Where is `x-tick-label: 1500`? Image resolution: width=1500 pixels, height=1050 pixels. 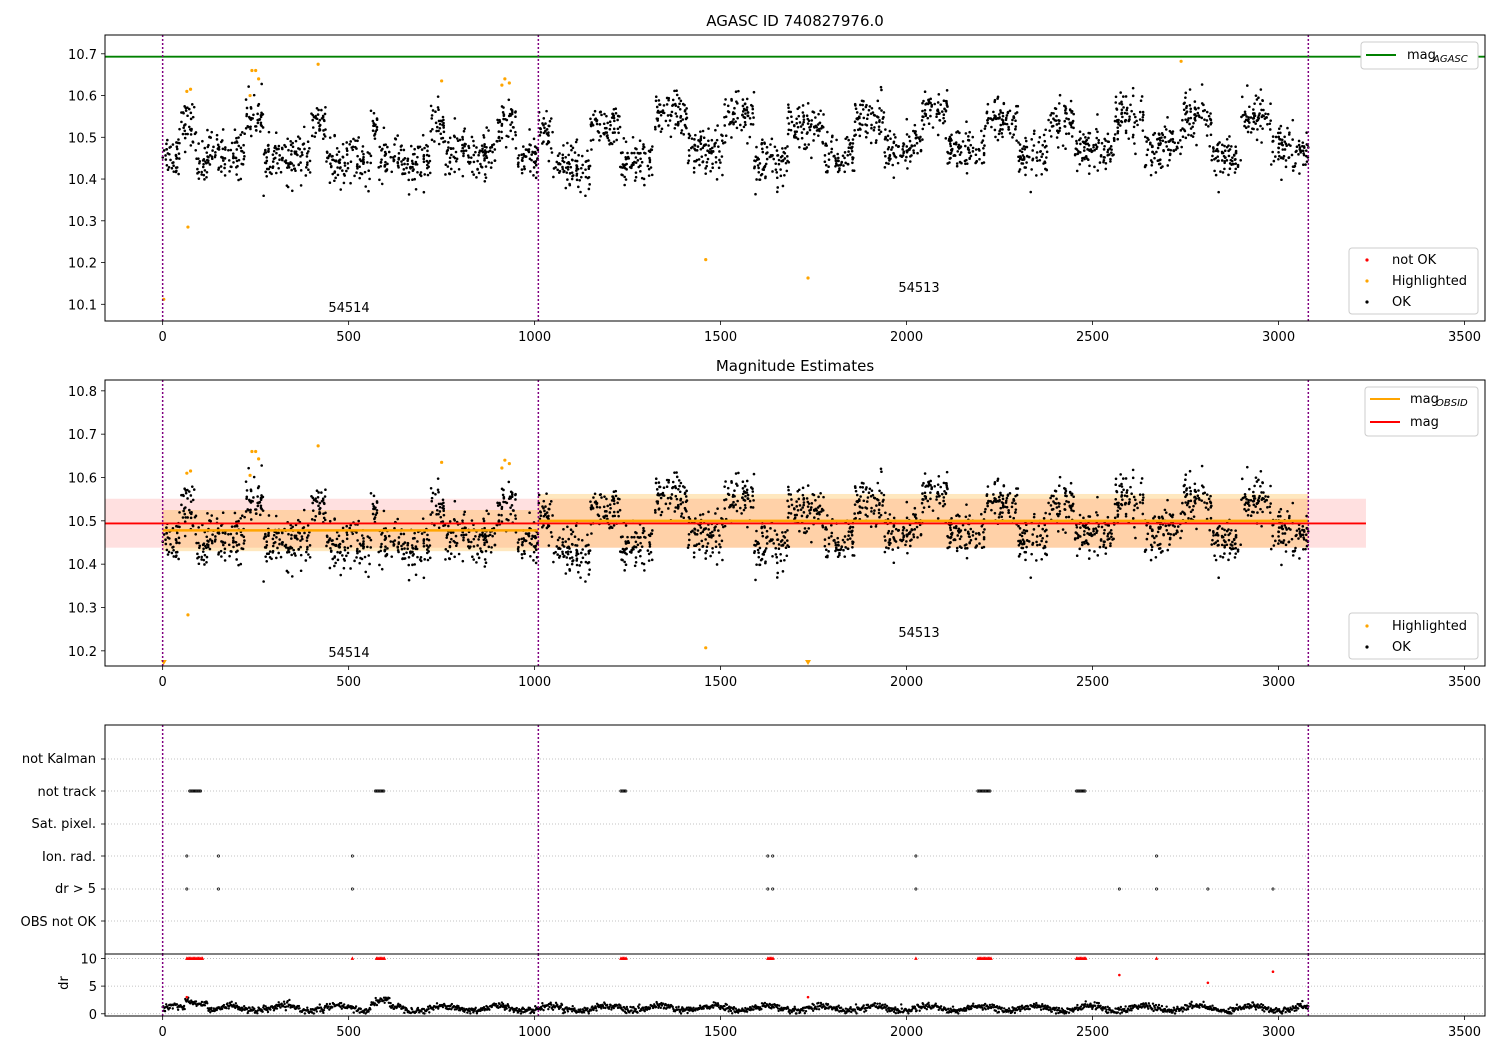
x-tick-label: 1500 is located at coordinates (720, 337).